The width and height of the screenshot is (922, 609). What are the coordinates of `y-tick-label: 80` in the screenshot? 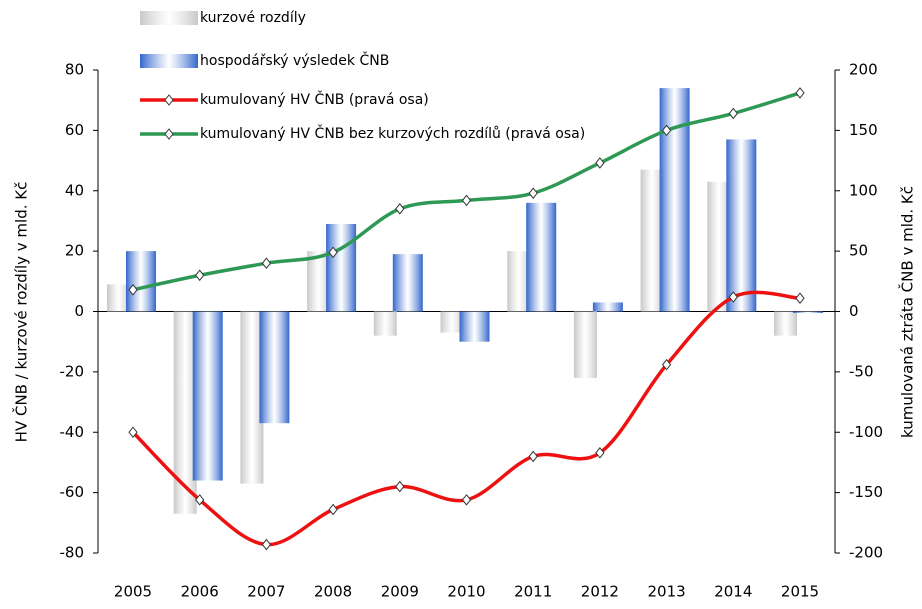 It's located at (74, 70).